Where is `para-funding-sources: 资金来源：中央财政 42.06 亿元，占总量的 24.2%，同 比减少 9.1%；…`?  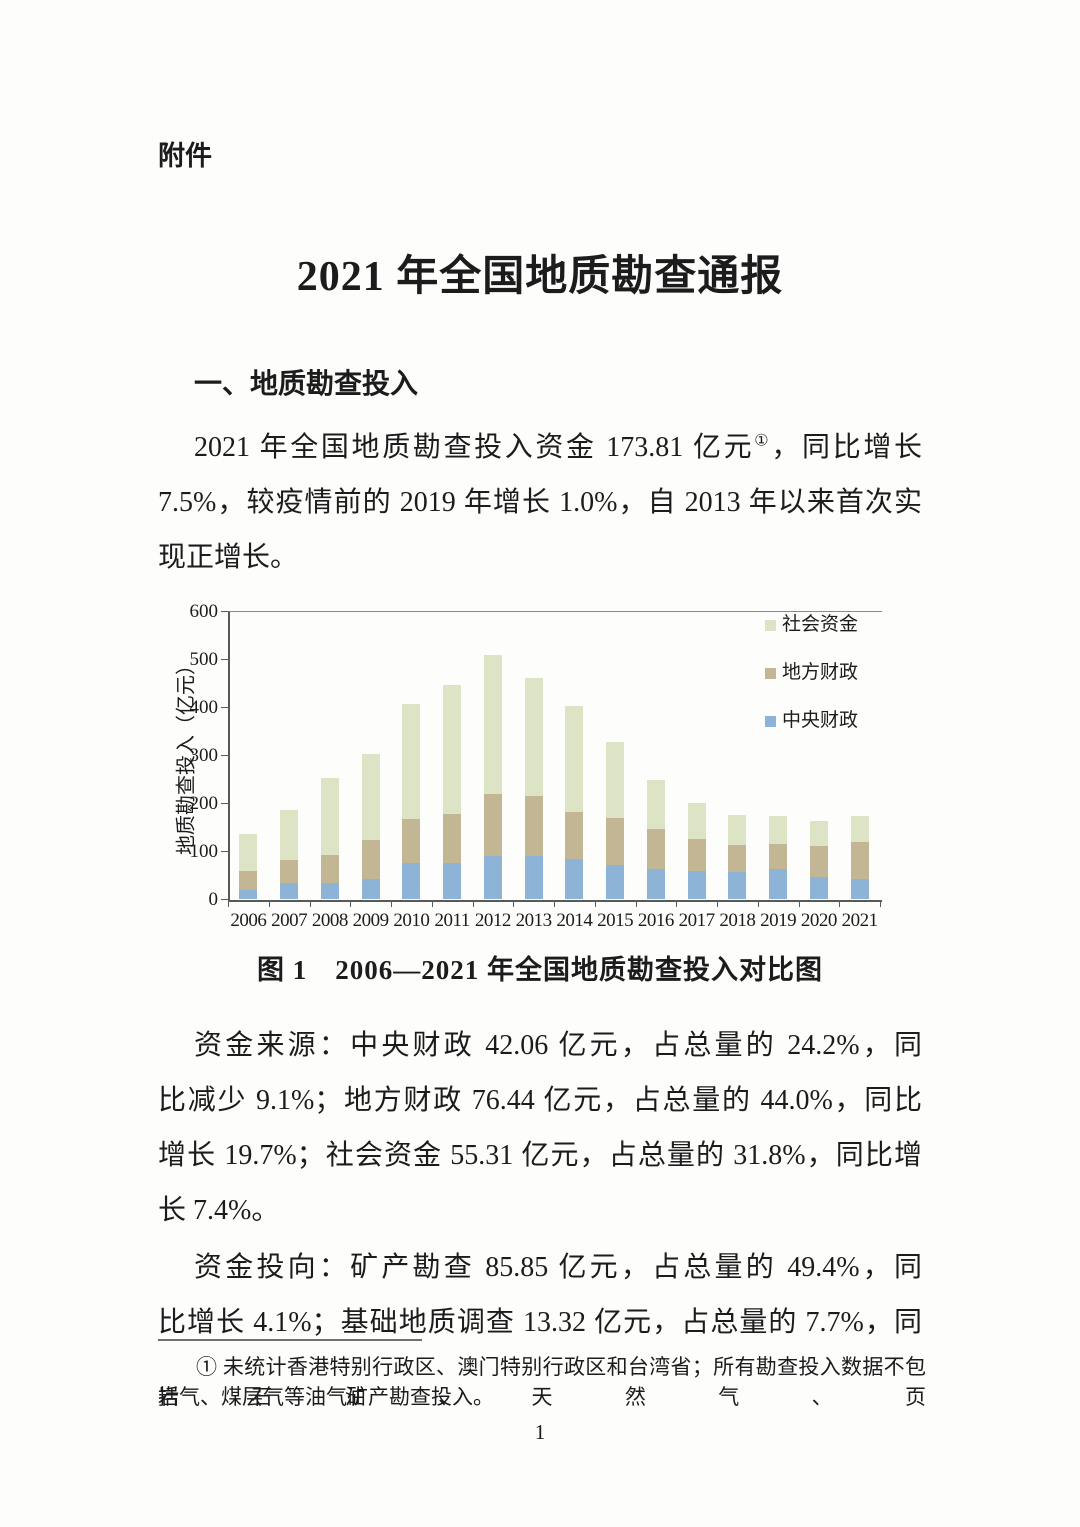
para-funding-sources: 资金来源：中央财政 42.06 亿元，占总量的 24.2%，同 比减少 9.1%；… is located at coordinates (540, 1128).